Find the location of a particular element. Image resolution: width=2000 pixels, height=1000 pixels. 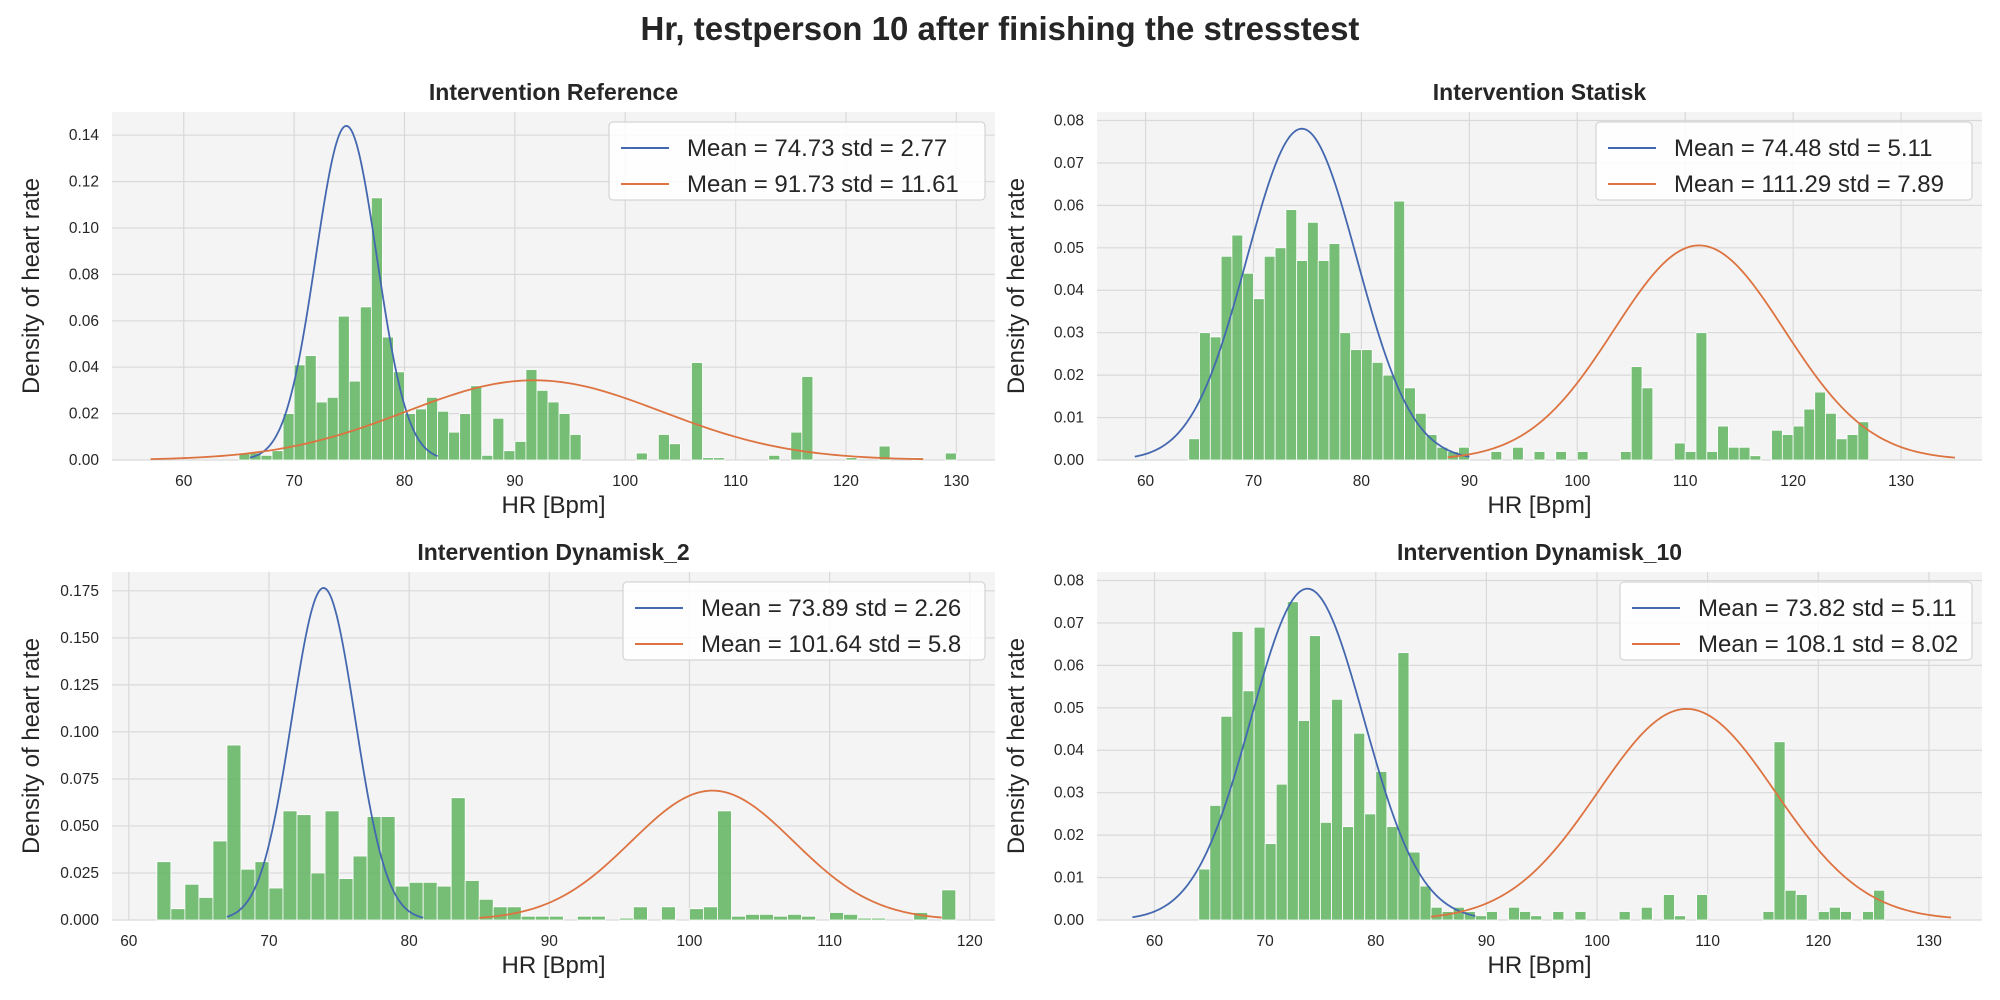

x-tick-label: 60 is located at coordinates (1146, 481).